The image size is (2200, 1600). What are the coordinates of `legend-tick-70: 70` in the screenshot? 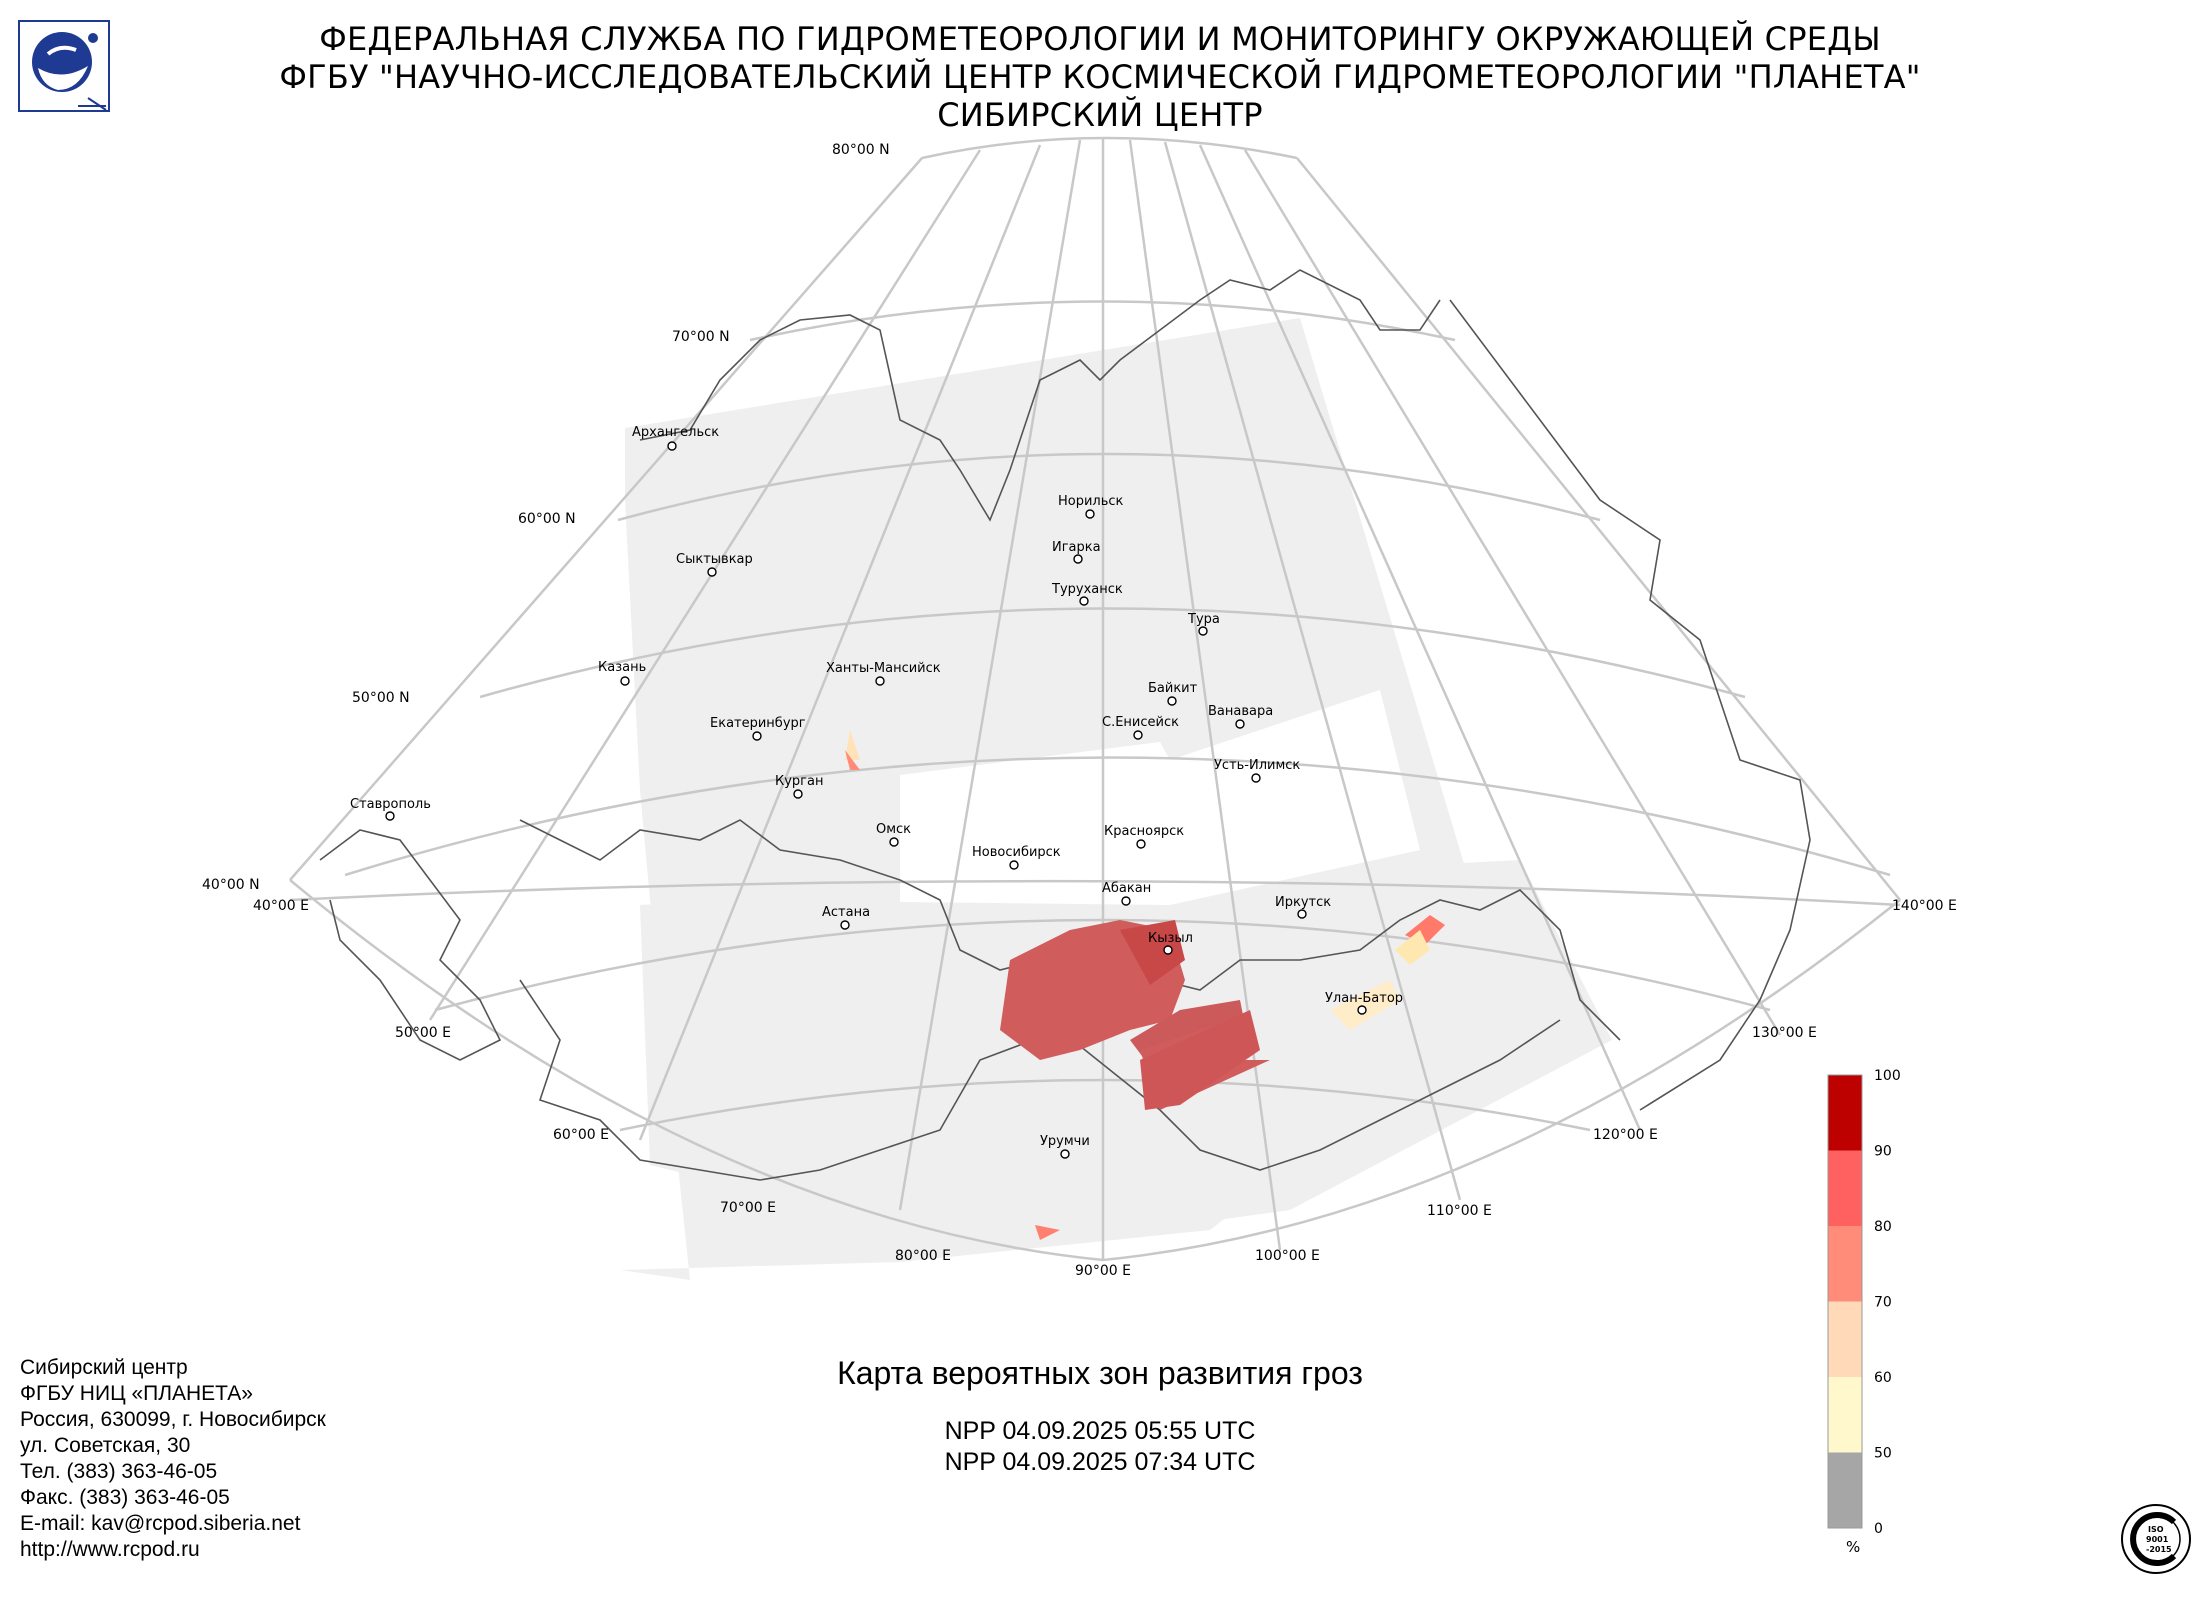 It's located at (1883, 1303).